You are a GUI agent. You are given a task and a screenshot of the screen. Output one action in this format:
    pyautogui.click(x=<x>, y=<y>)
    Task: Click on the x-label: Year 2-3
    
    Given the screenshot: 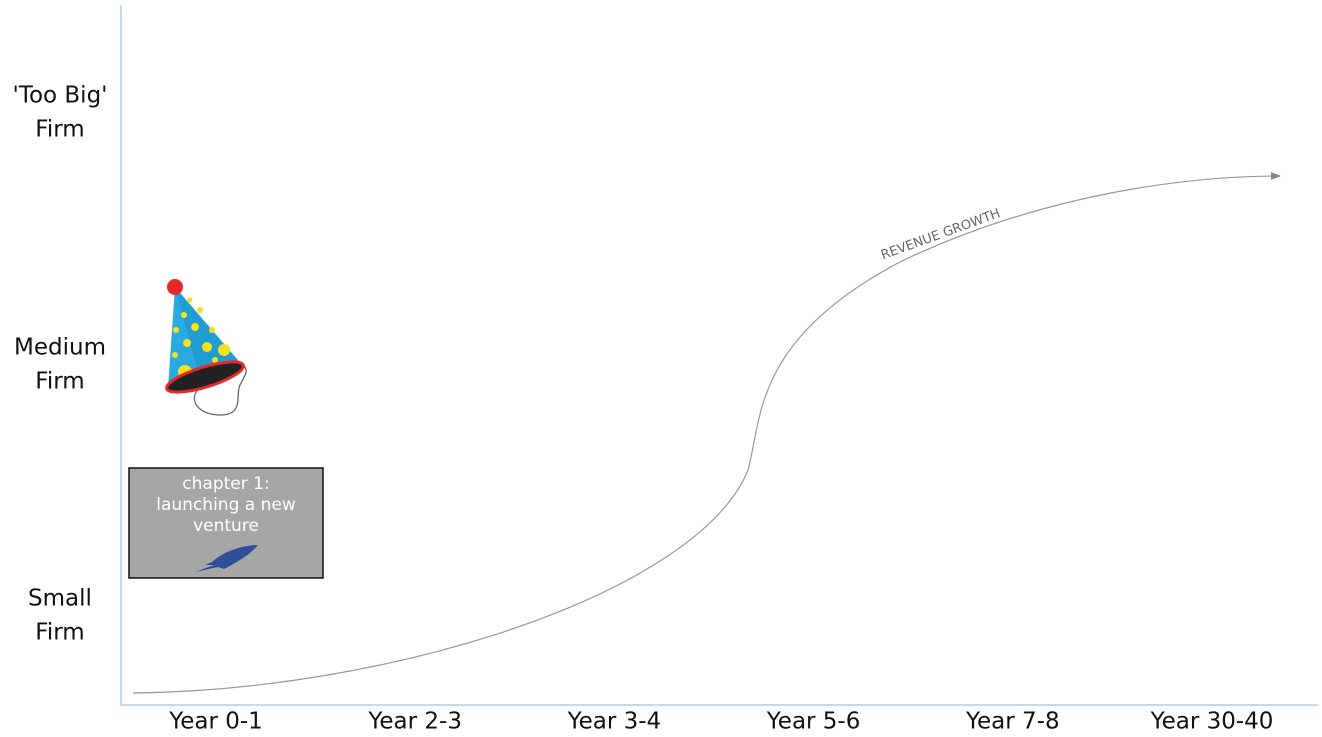 What is the action you would take?
    pyautogui.click(x=414, y=722)
    